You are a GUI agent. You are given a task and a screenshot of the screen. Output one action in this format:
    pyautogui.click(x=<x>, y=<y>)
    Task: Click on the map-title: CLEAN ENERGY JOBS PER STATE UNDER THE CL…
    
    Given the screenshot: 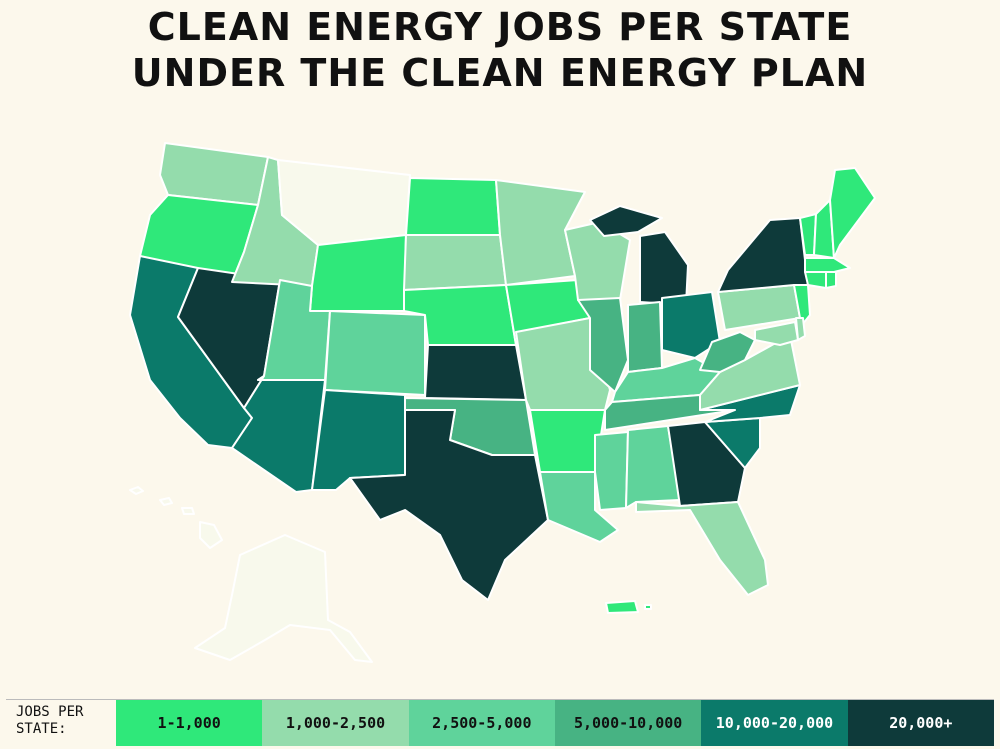 What is the action you would take?
    pyautogui.click(x=500, y=50)
    